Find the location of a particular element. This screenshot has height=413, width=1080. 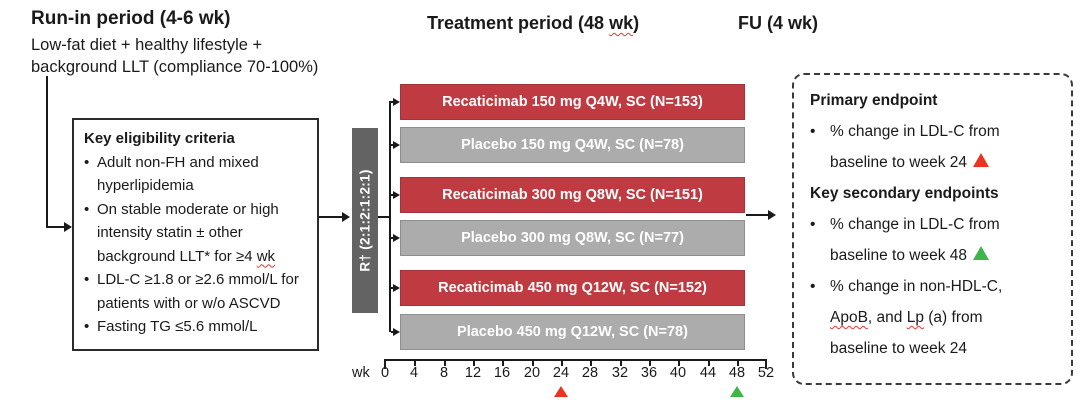

week-label-40: 40 is located at coordinates (678, 373).